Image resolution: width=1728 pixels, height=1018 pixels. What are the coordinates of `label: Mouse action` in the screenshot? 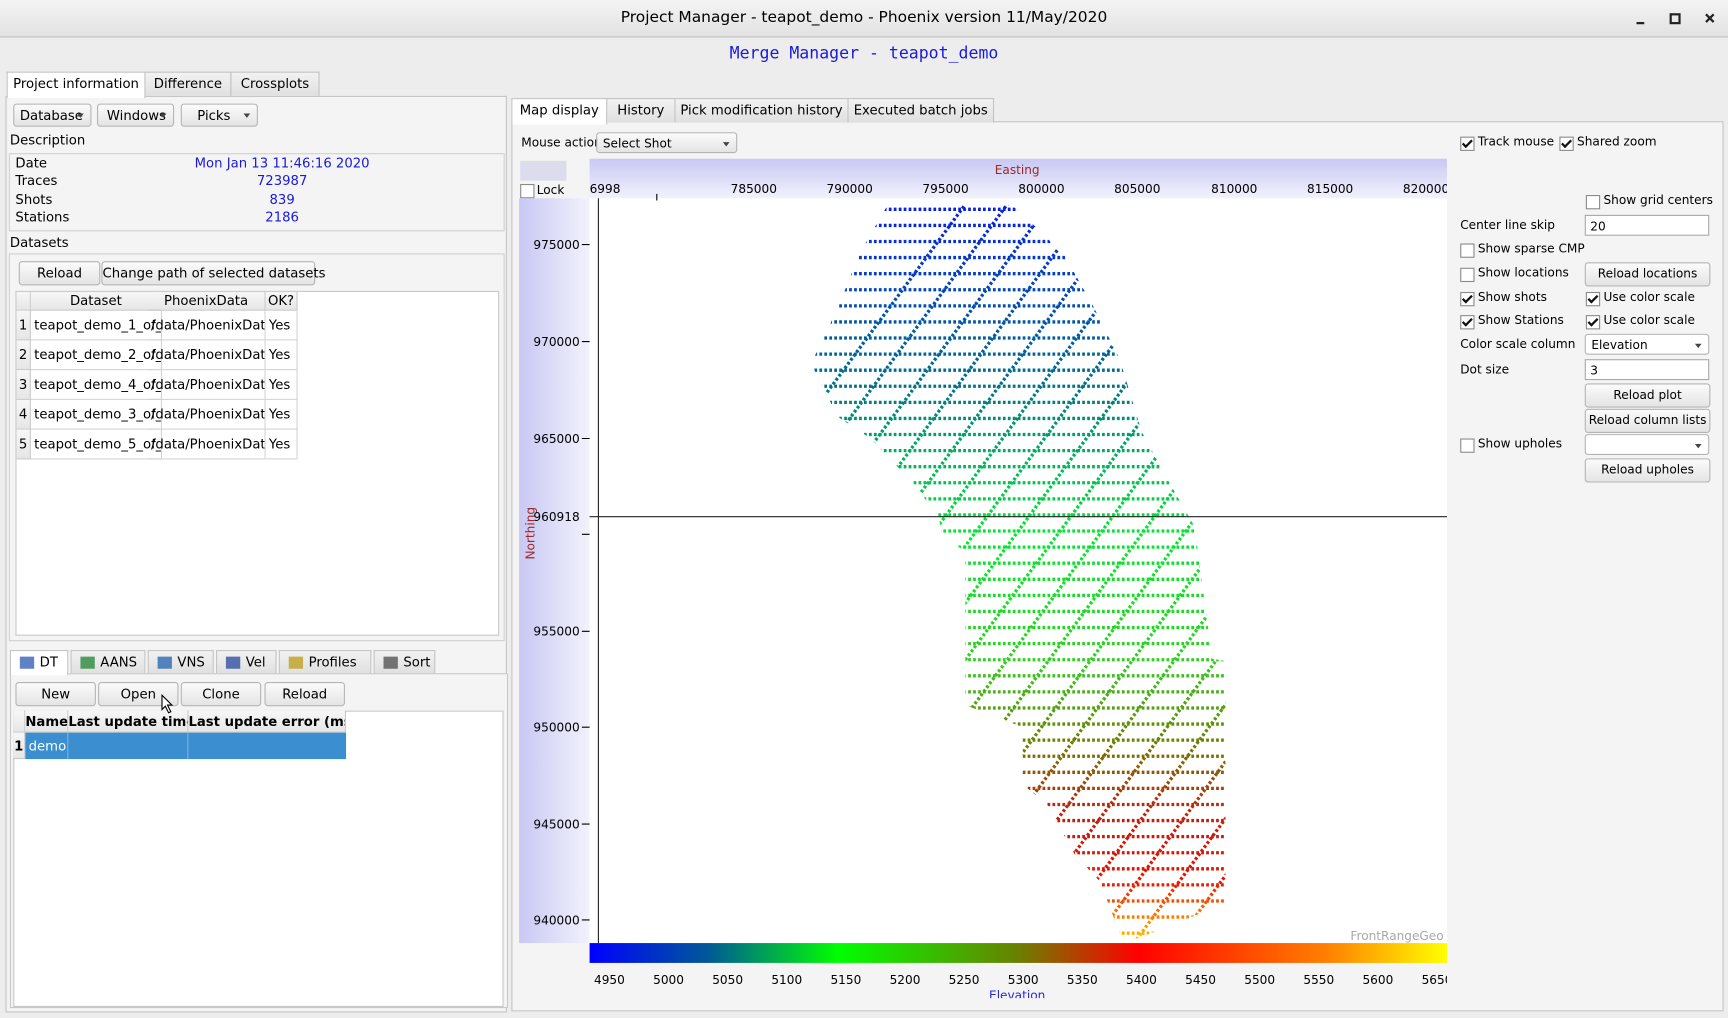 It's located at (561, 142).